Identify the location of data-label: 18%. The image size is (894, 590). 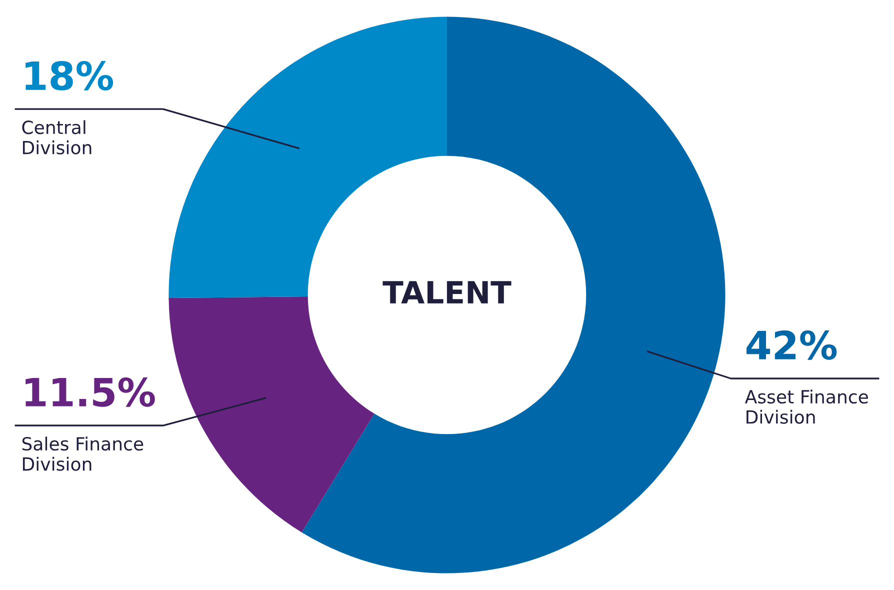
(70, 75).